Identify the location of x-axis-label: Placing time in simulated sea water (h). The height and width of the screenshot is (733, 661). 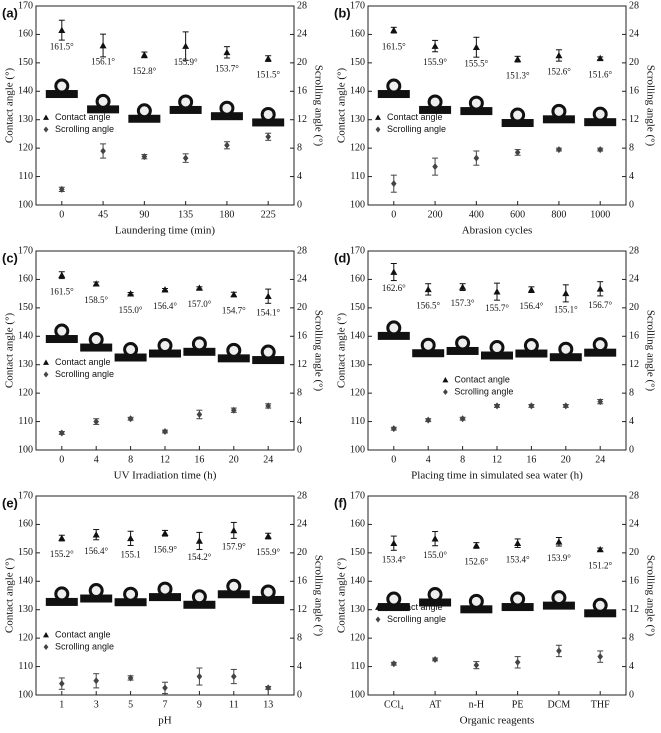
(497, 476).